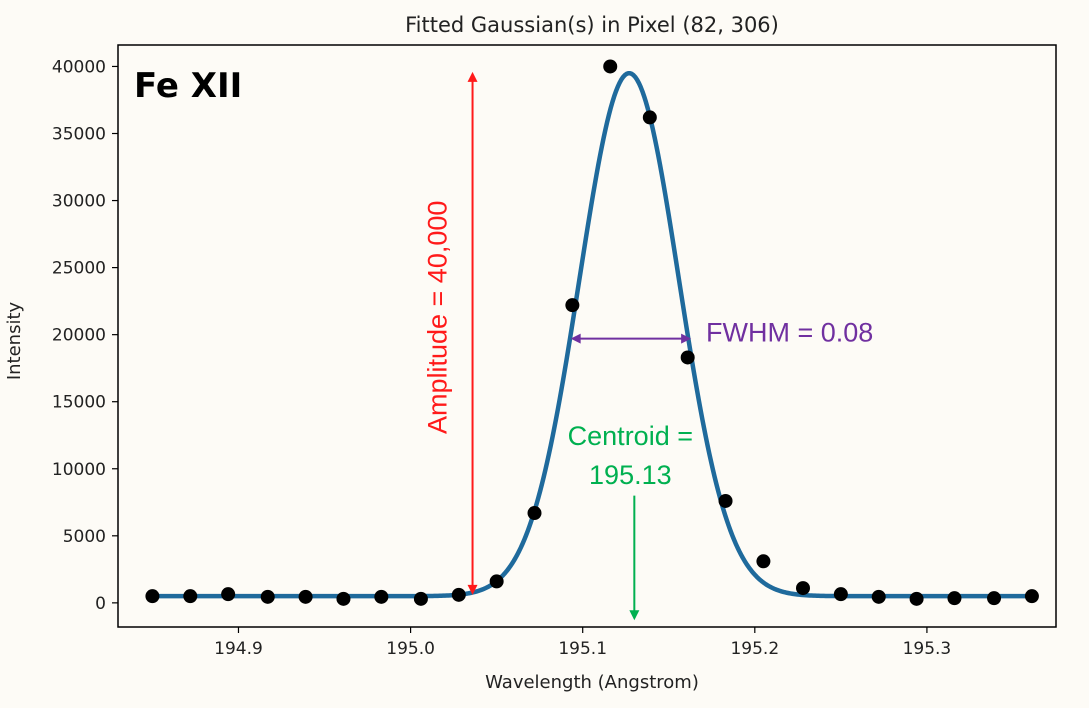 The image size is (1089, 708). What do you see at coordinates (582, 649) in the screenshot?
I see `x-tick-label: 195.1` at bounding box center [582, 649].